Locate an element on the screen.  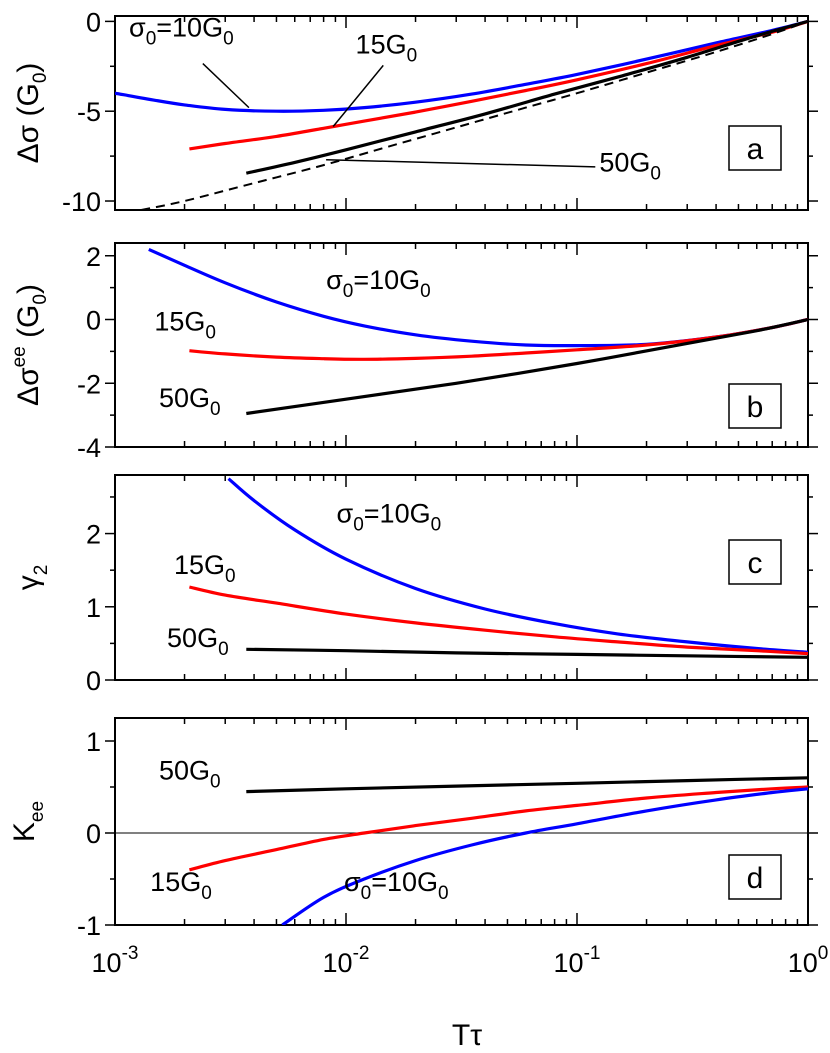
y-axis-title: Kee is located at coordinates (28, 821).